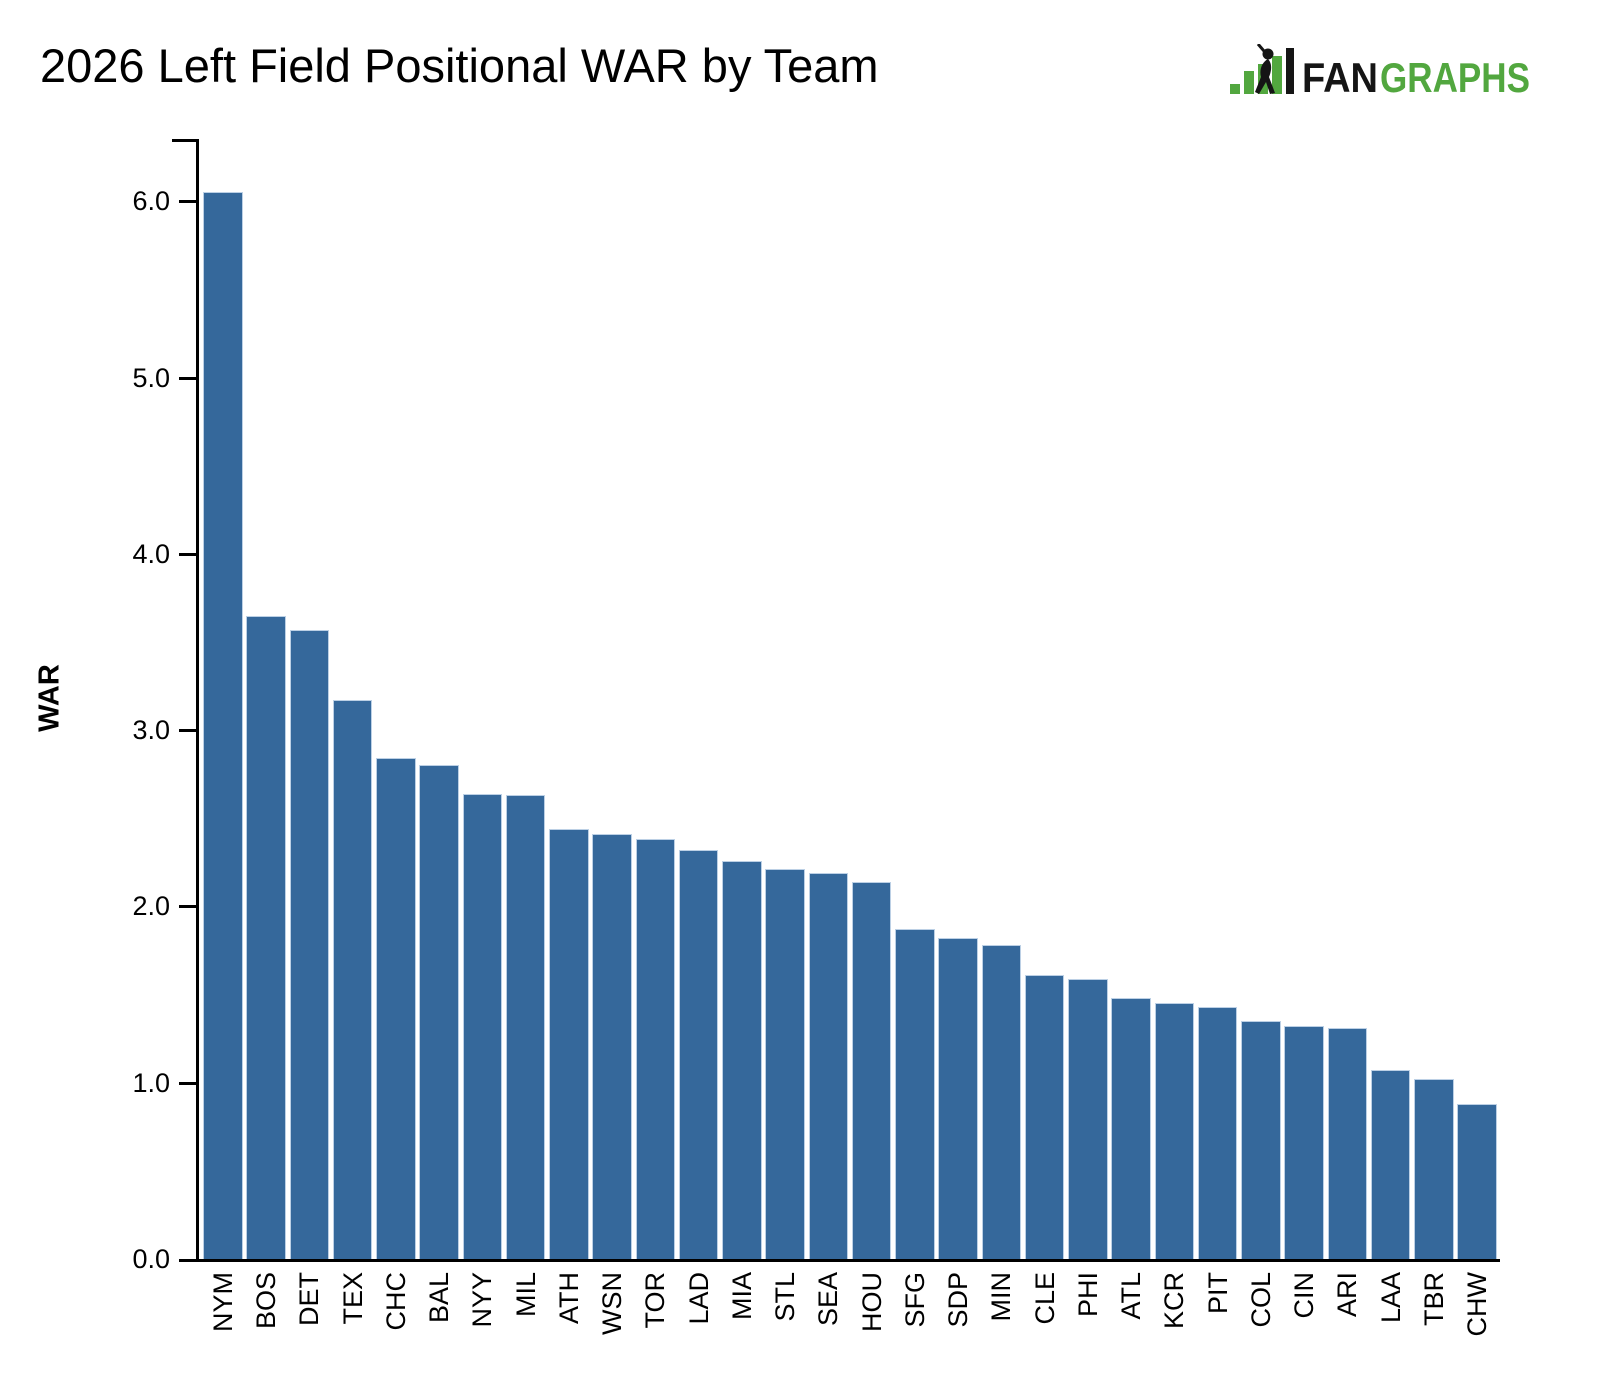 The width and height of the screenshot is (1600, 1400). I want to click on x-tick-label-BAL: BAL, so click(439, 1298).